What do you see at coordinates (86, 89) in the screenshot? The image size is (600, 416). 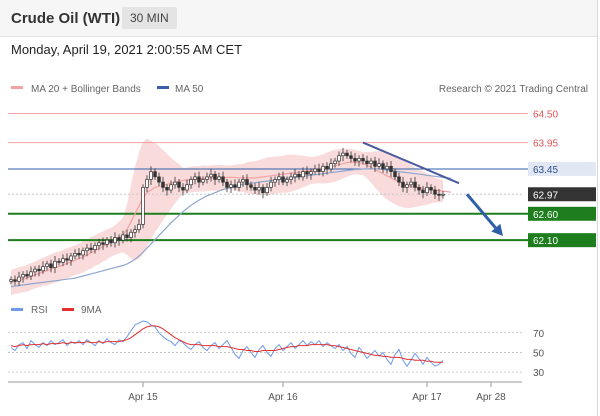 I see `ma20-legend-label: MA 20 + Bollinger Bands` at bounding box center [86, 89].